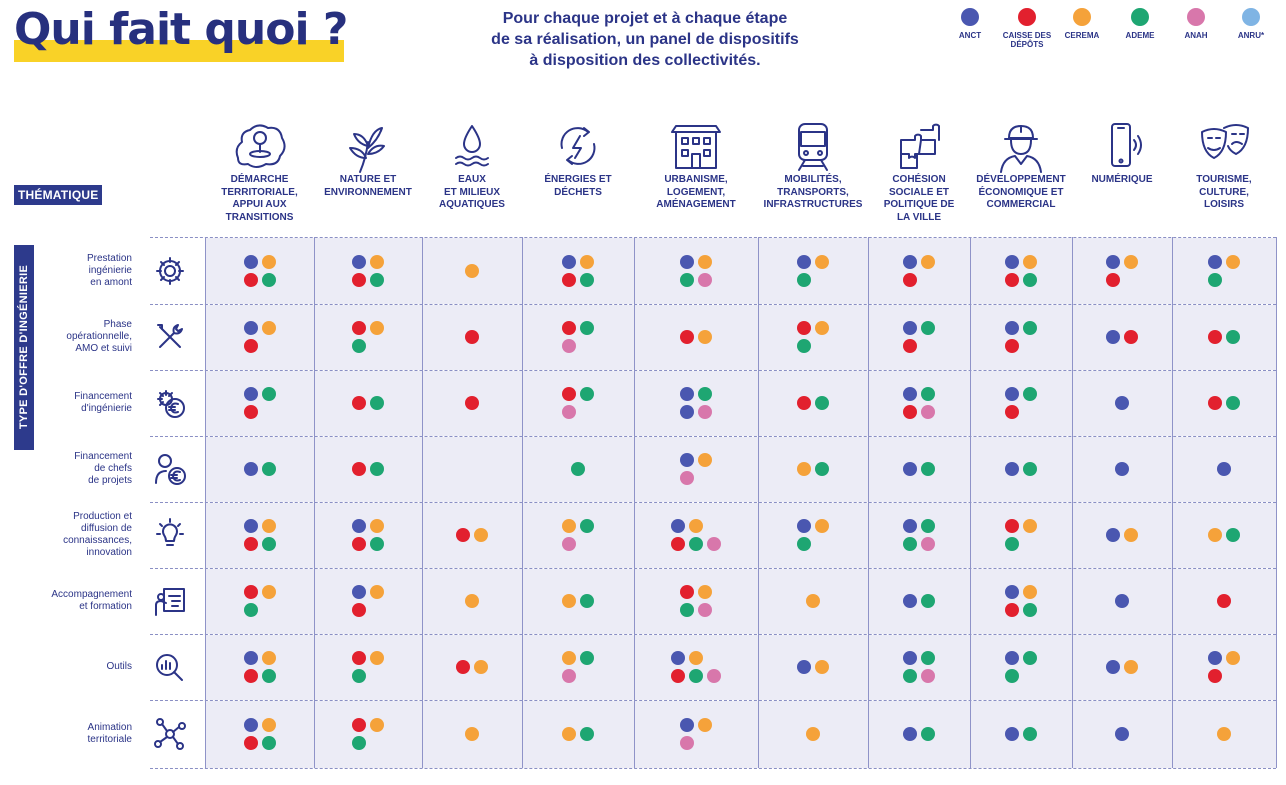 The height and width of the screenshot is (785, 1286). Describe the element at coordinates (179, 51) in the screenshot. I see `title-highlight` at that location.